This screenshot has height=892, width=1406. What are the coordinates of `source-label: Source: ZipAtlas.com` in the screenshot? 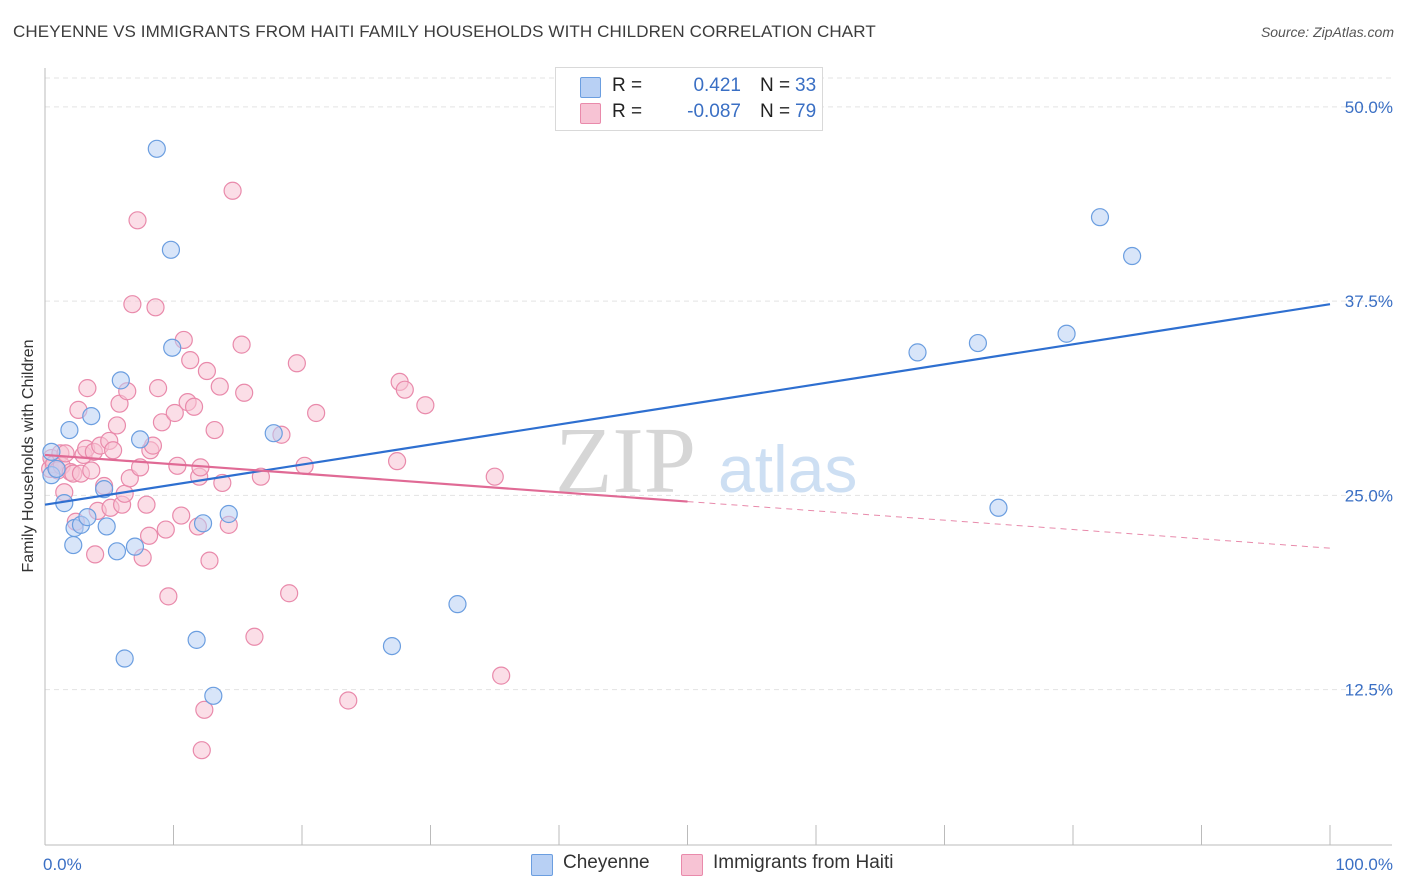 It's located at (1327, 32).